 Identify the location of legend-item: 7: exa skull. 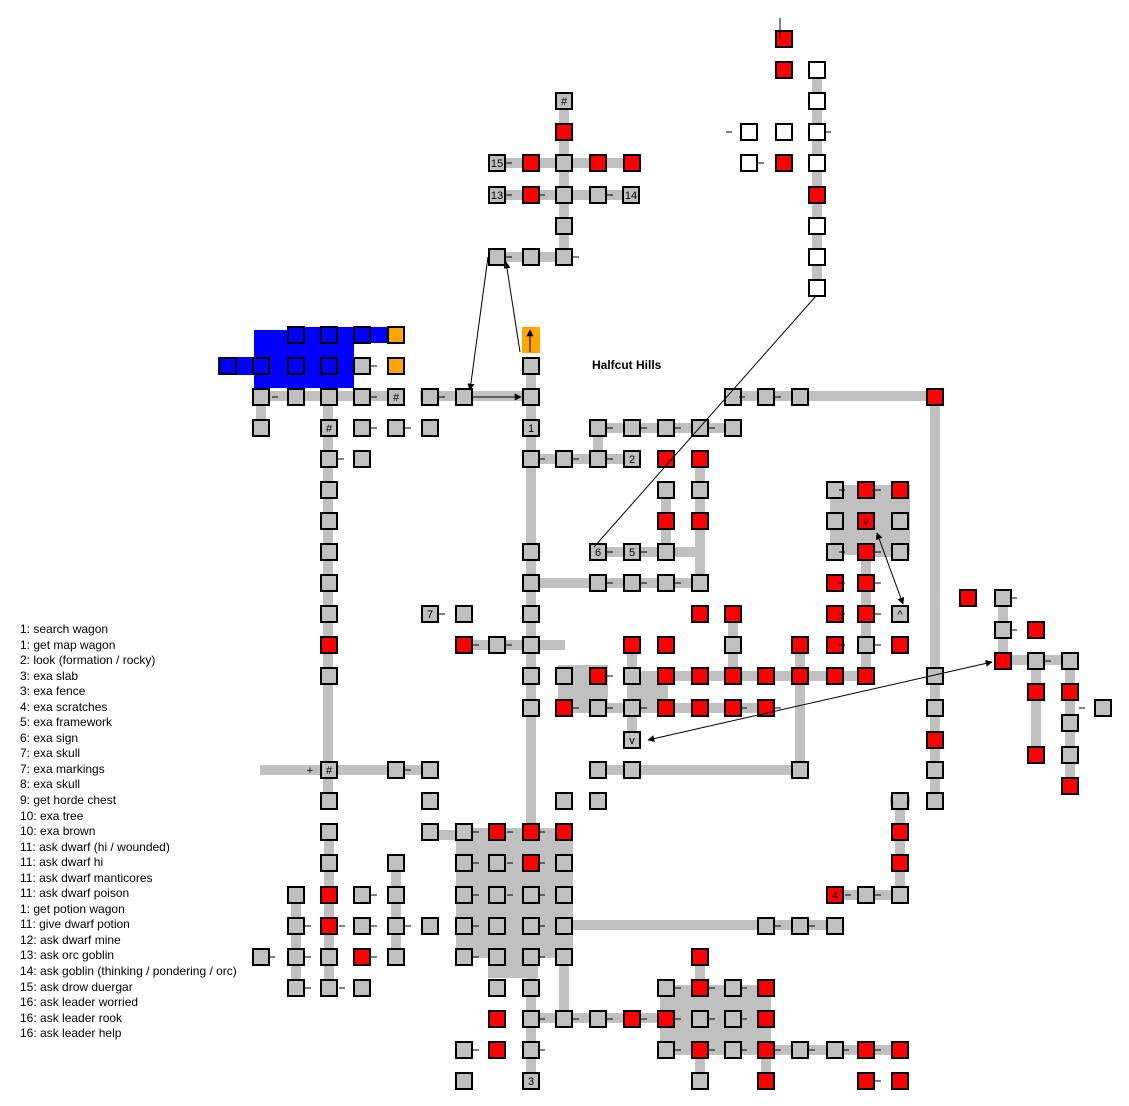
(50, 753).